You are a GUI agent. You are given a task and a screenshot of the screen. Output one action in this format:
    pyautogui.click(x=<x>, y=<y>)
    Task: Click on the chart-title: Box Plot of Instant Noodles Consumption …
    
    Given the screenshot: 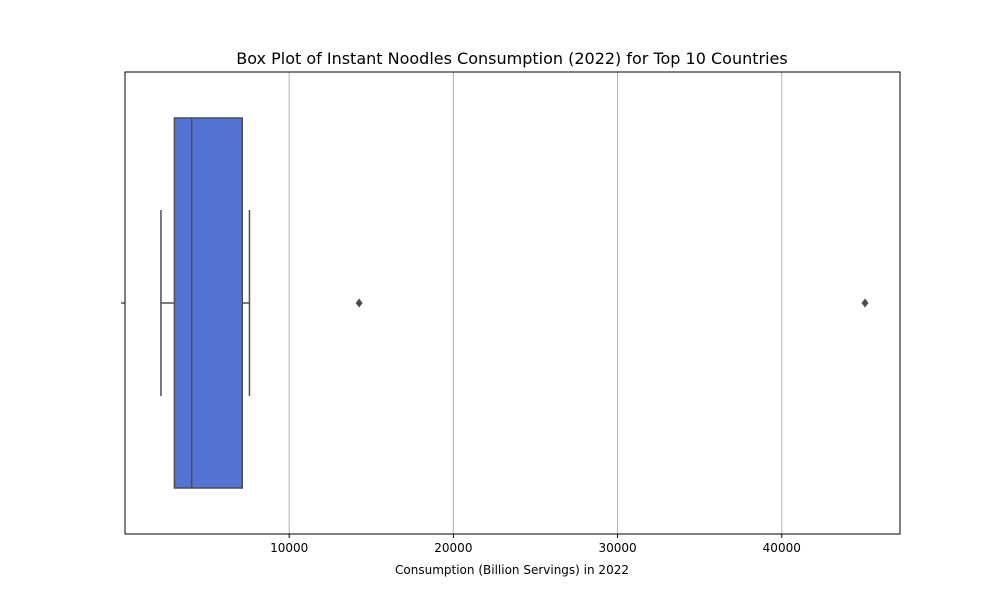 What is the action you would take?
    pyautogui.click(x=511, y=58)
    